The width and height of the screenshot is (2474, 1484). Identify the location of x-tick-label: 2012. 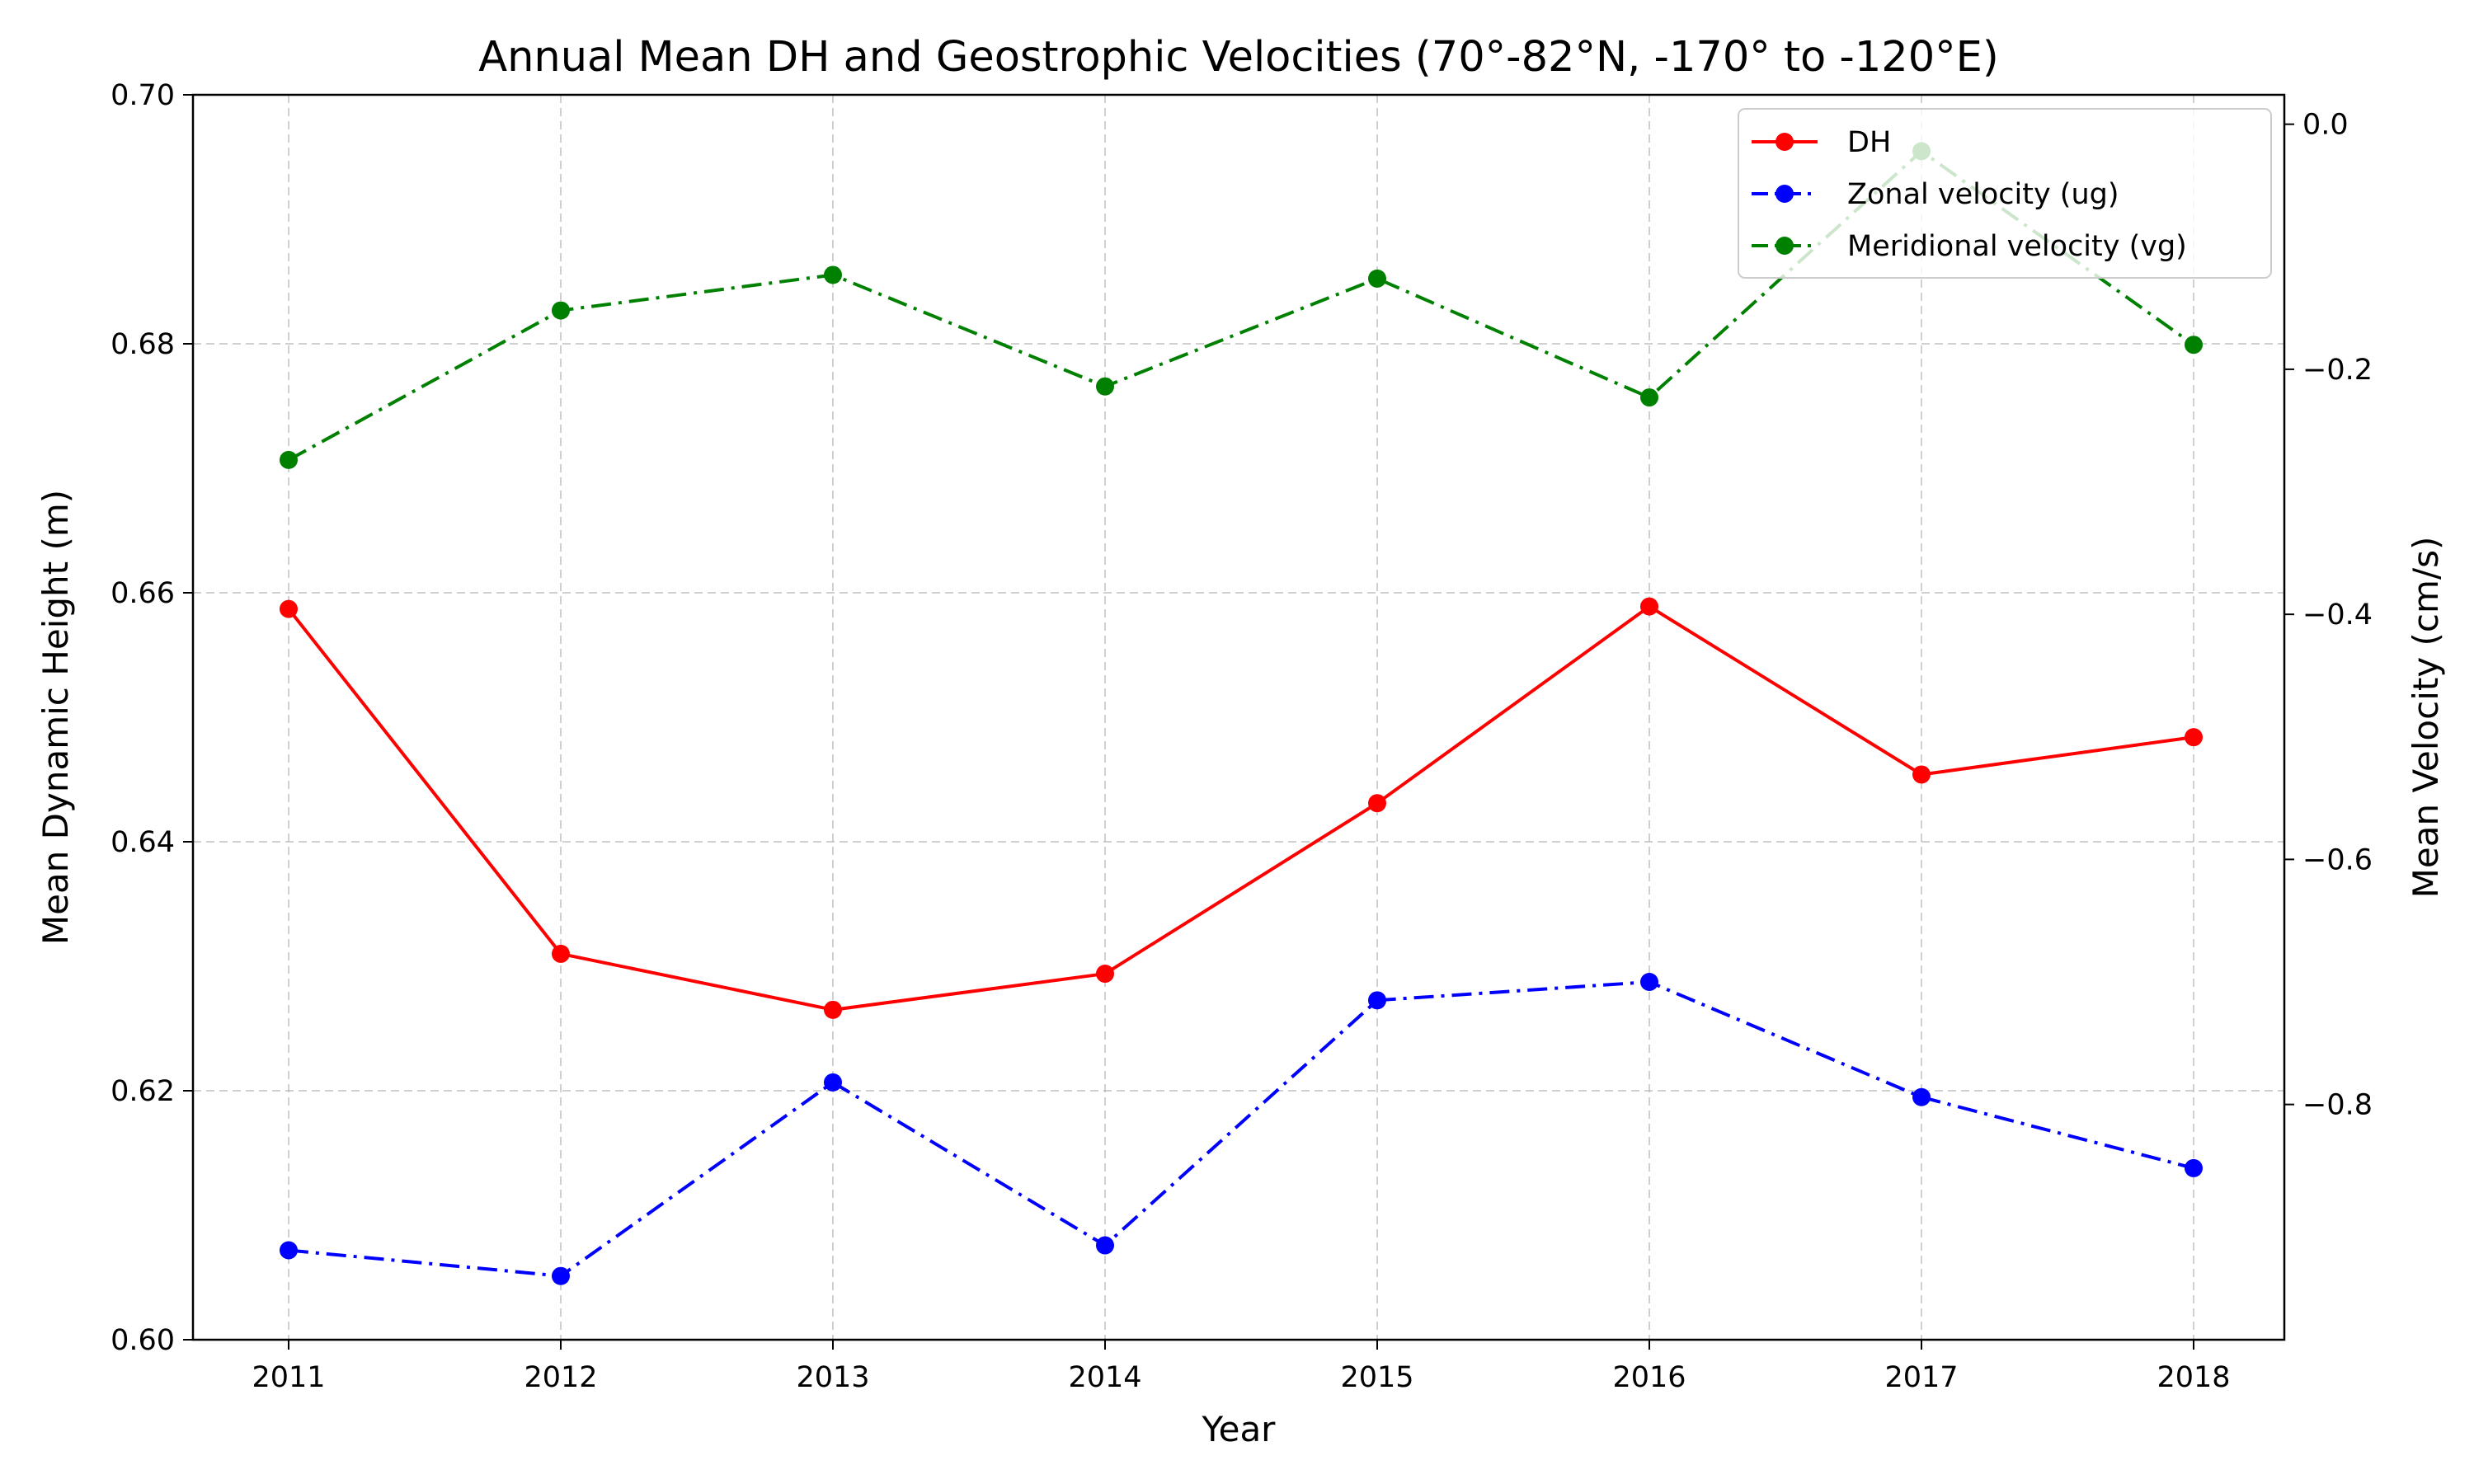
(560, 1377).